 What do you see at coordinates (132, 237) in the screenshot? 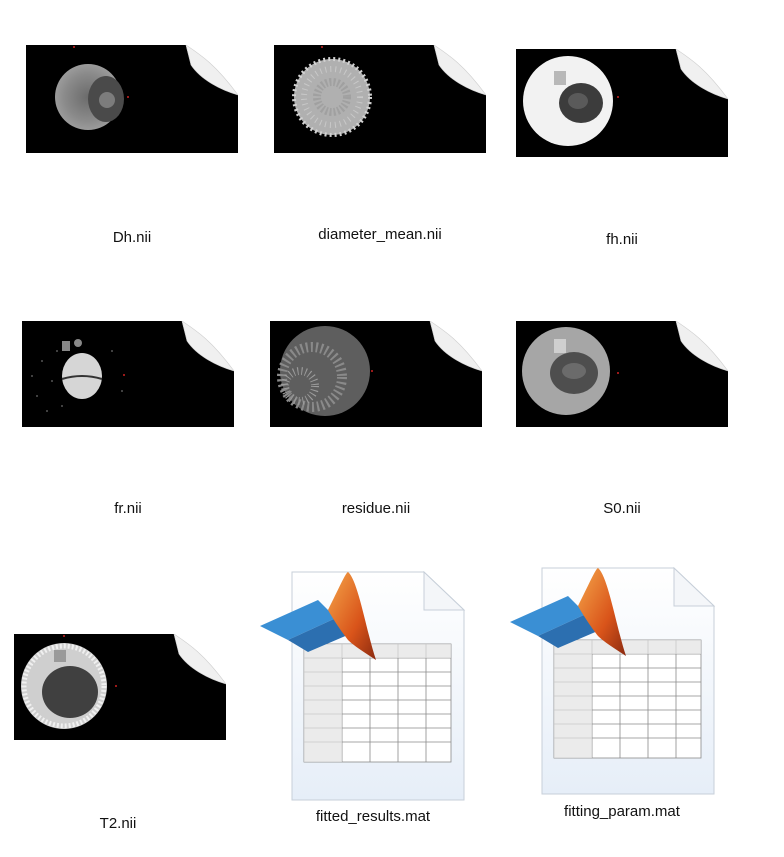
I see `file-name-label: Dh.nii` at bounding box center [132, 237].